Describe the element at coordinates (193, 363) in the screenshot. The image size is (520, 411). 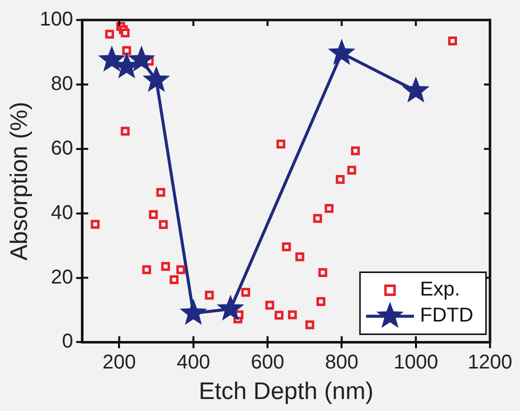
I see `x-tick-label: 400` at that location.